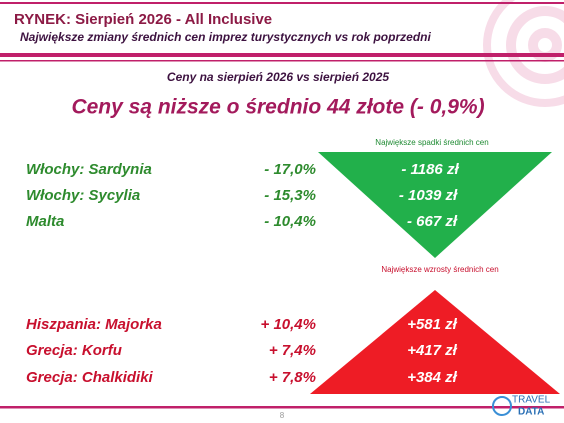 The height and width of the screenshot is (423, 564). What do you see at coordinates (288, 324) in the screenshot?
I see `percent-change: + 10,4%` at bounding box center [288, 324].